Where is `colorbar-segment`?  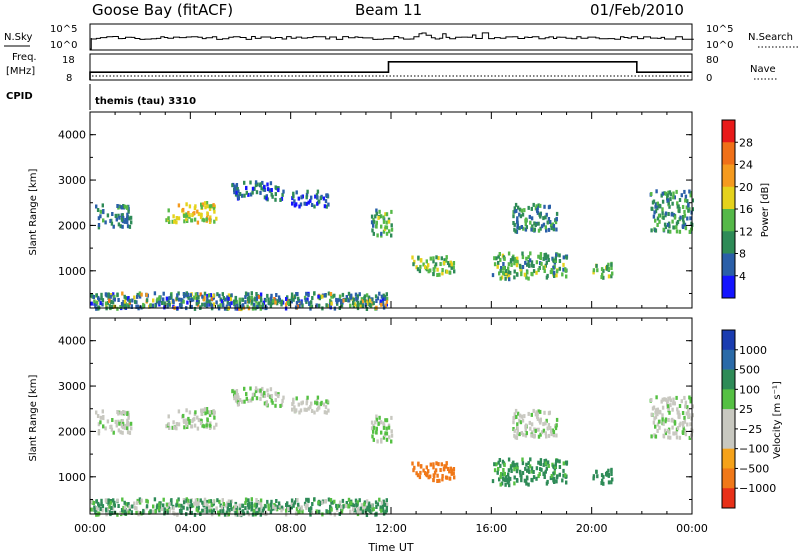
colorbar-segment is located at coordinates (728, 419).